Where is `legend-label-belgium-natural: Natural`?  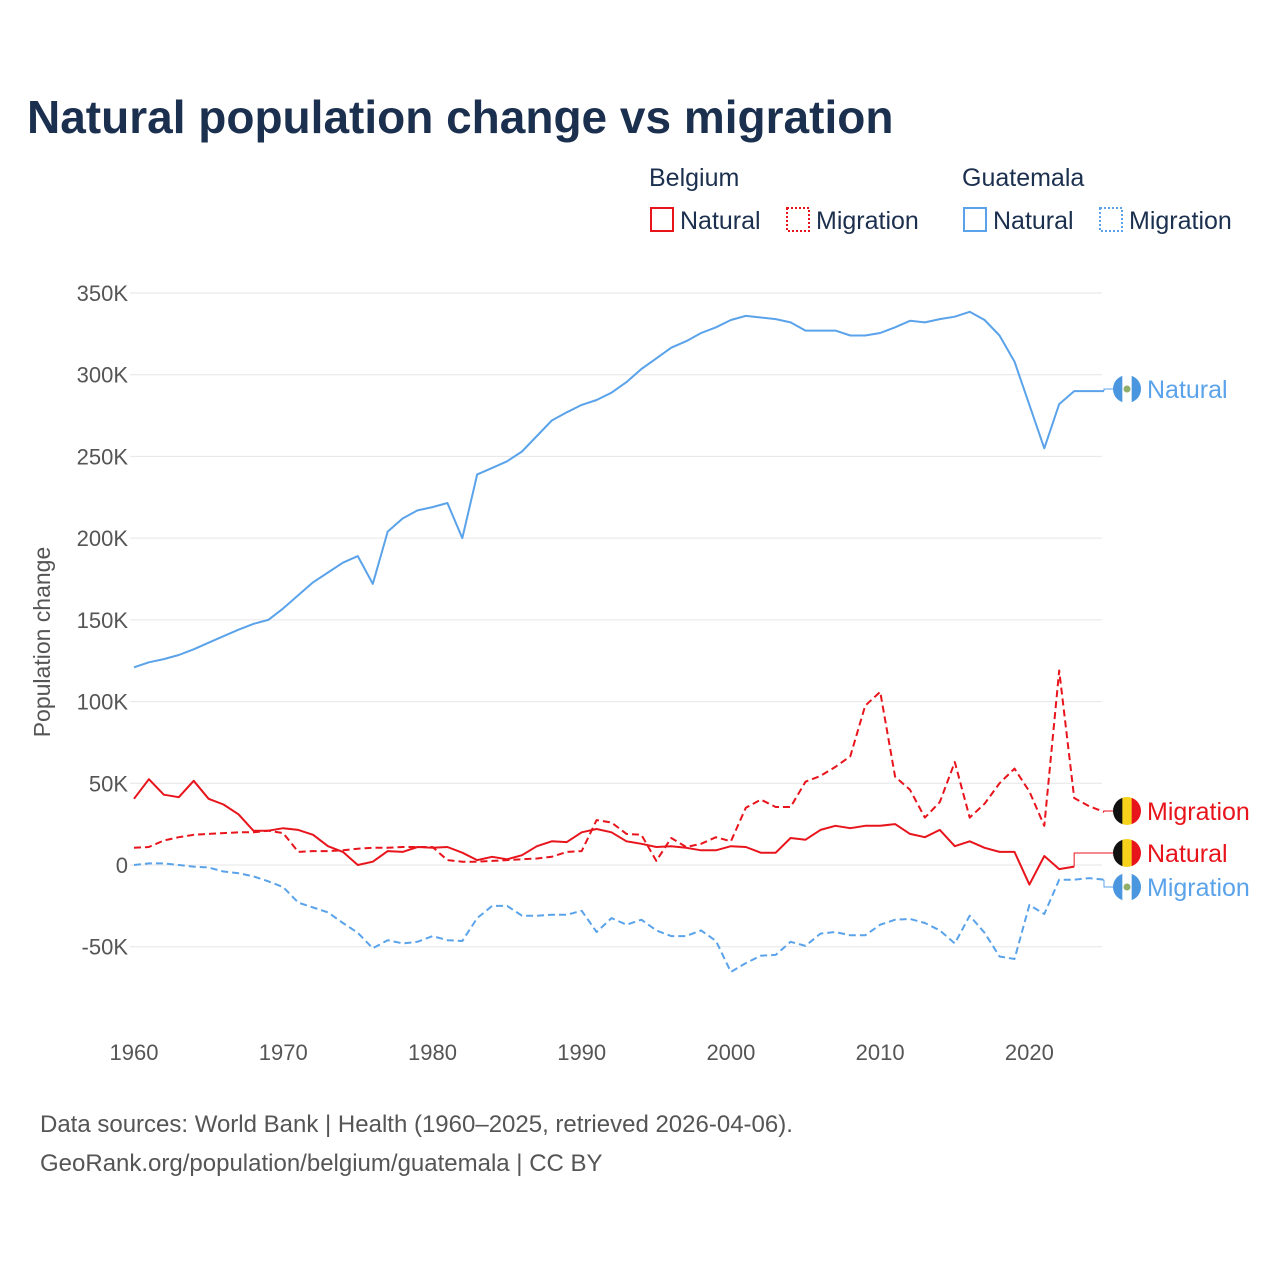
legend-label-belgium-natural: Natural is located at coordinates (720, 221).